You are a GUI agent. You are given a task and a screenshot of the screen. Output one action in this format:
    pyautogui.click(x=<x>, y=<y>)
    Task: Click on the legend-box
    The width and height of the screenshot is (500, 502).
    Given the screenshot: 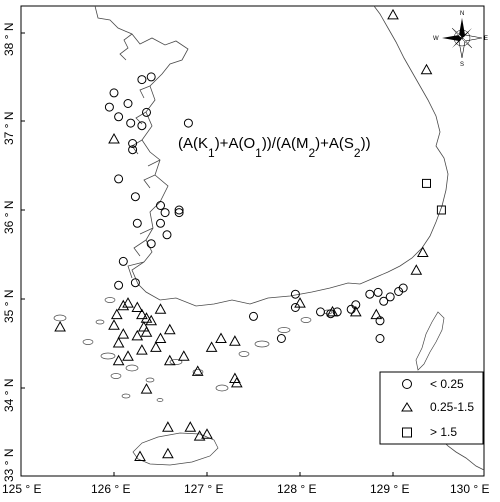 What is the action you would take?
    pyautogui.click(x=431, y=408)
    